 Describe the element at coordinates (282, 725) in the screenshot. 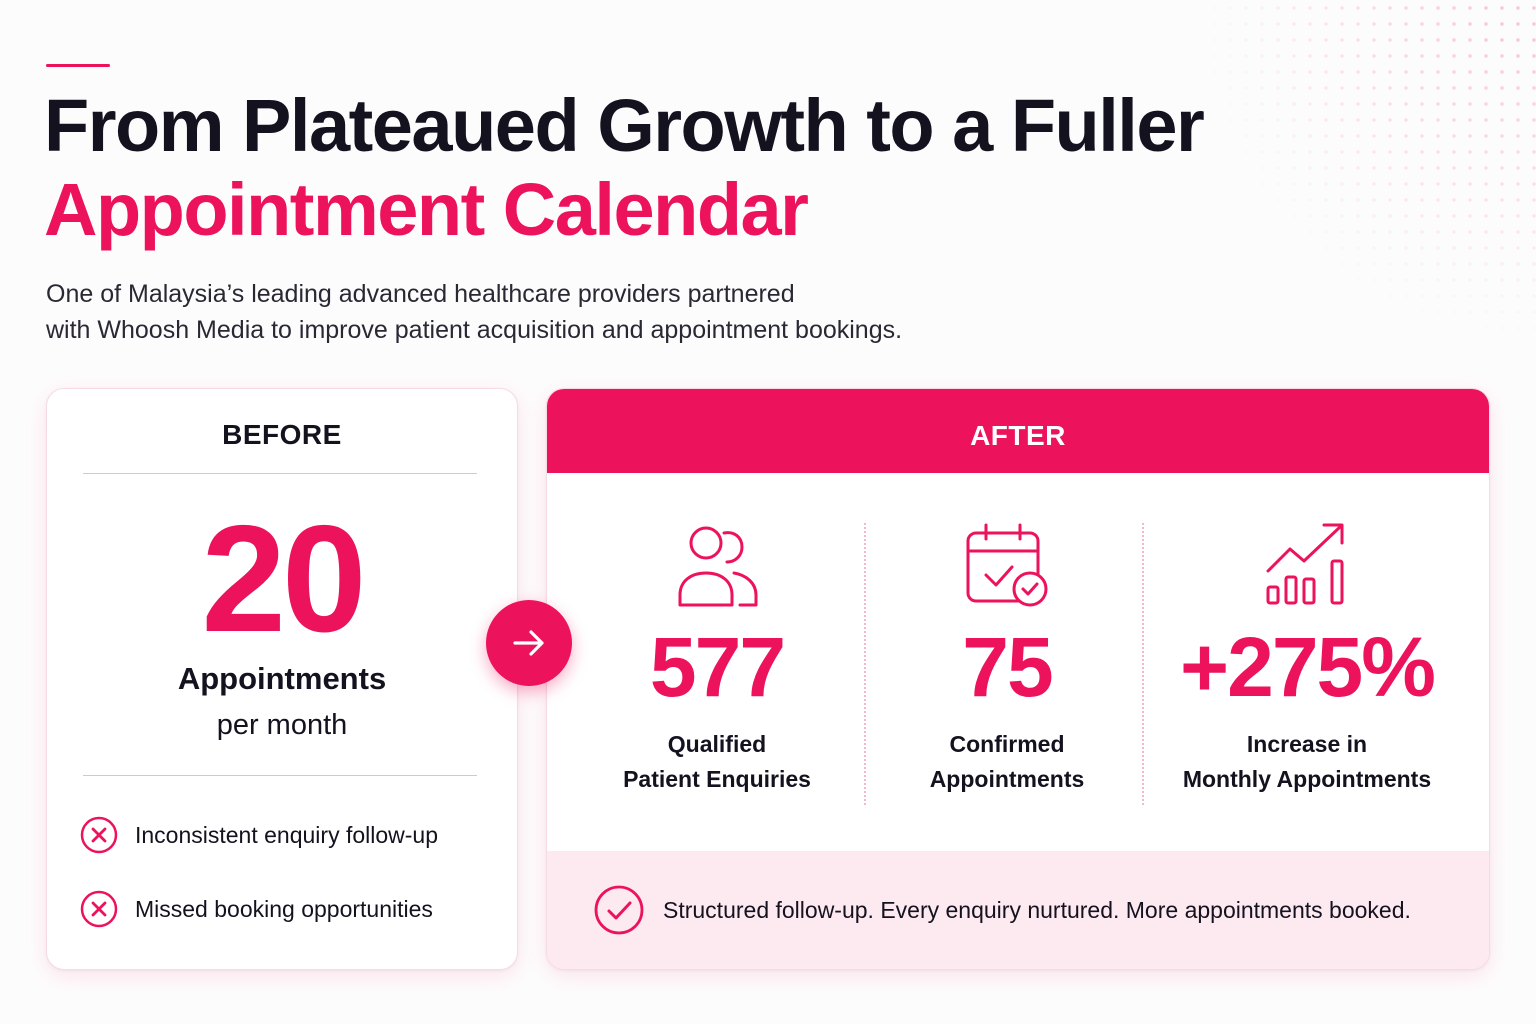

I see `before-value-sub: per month` at that location.